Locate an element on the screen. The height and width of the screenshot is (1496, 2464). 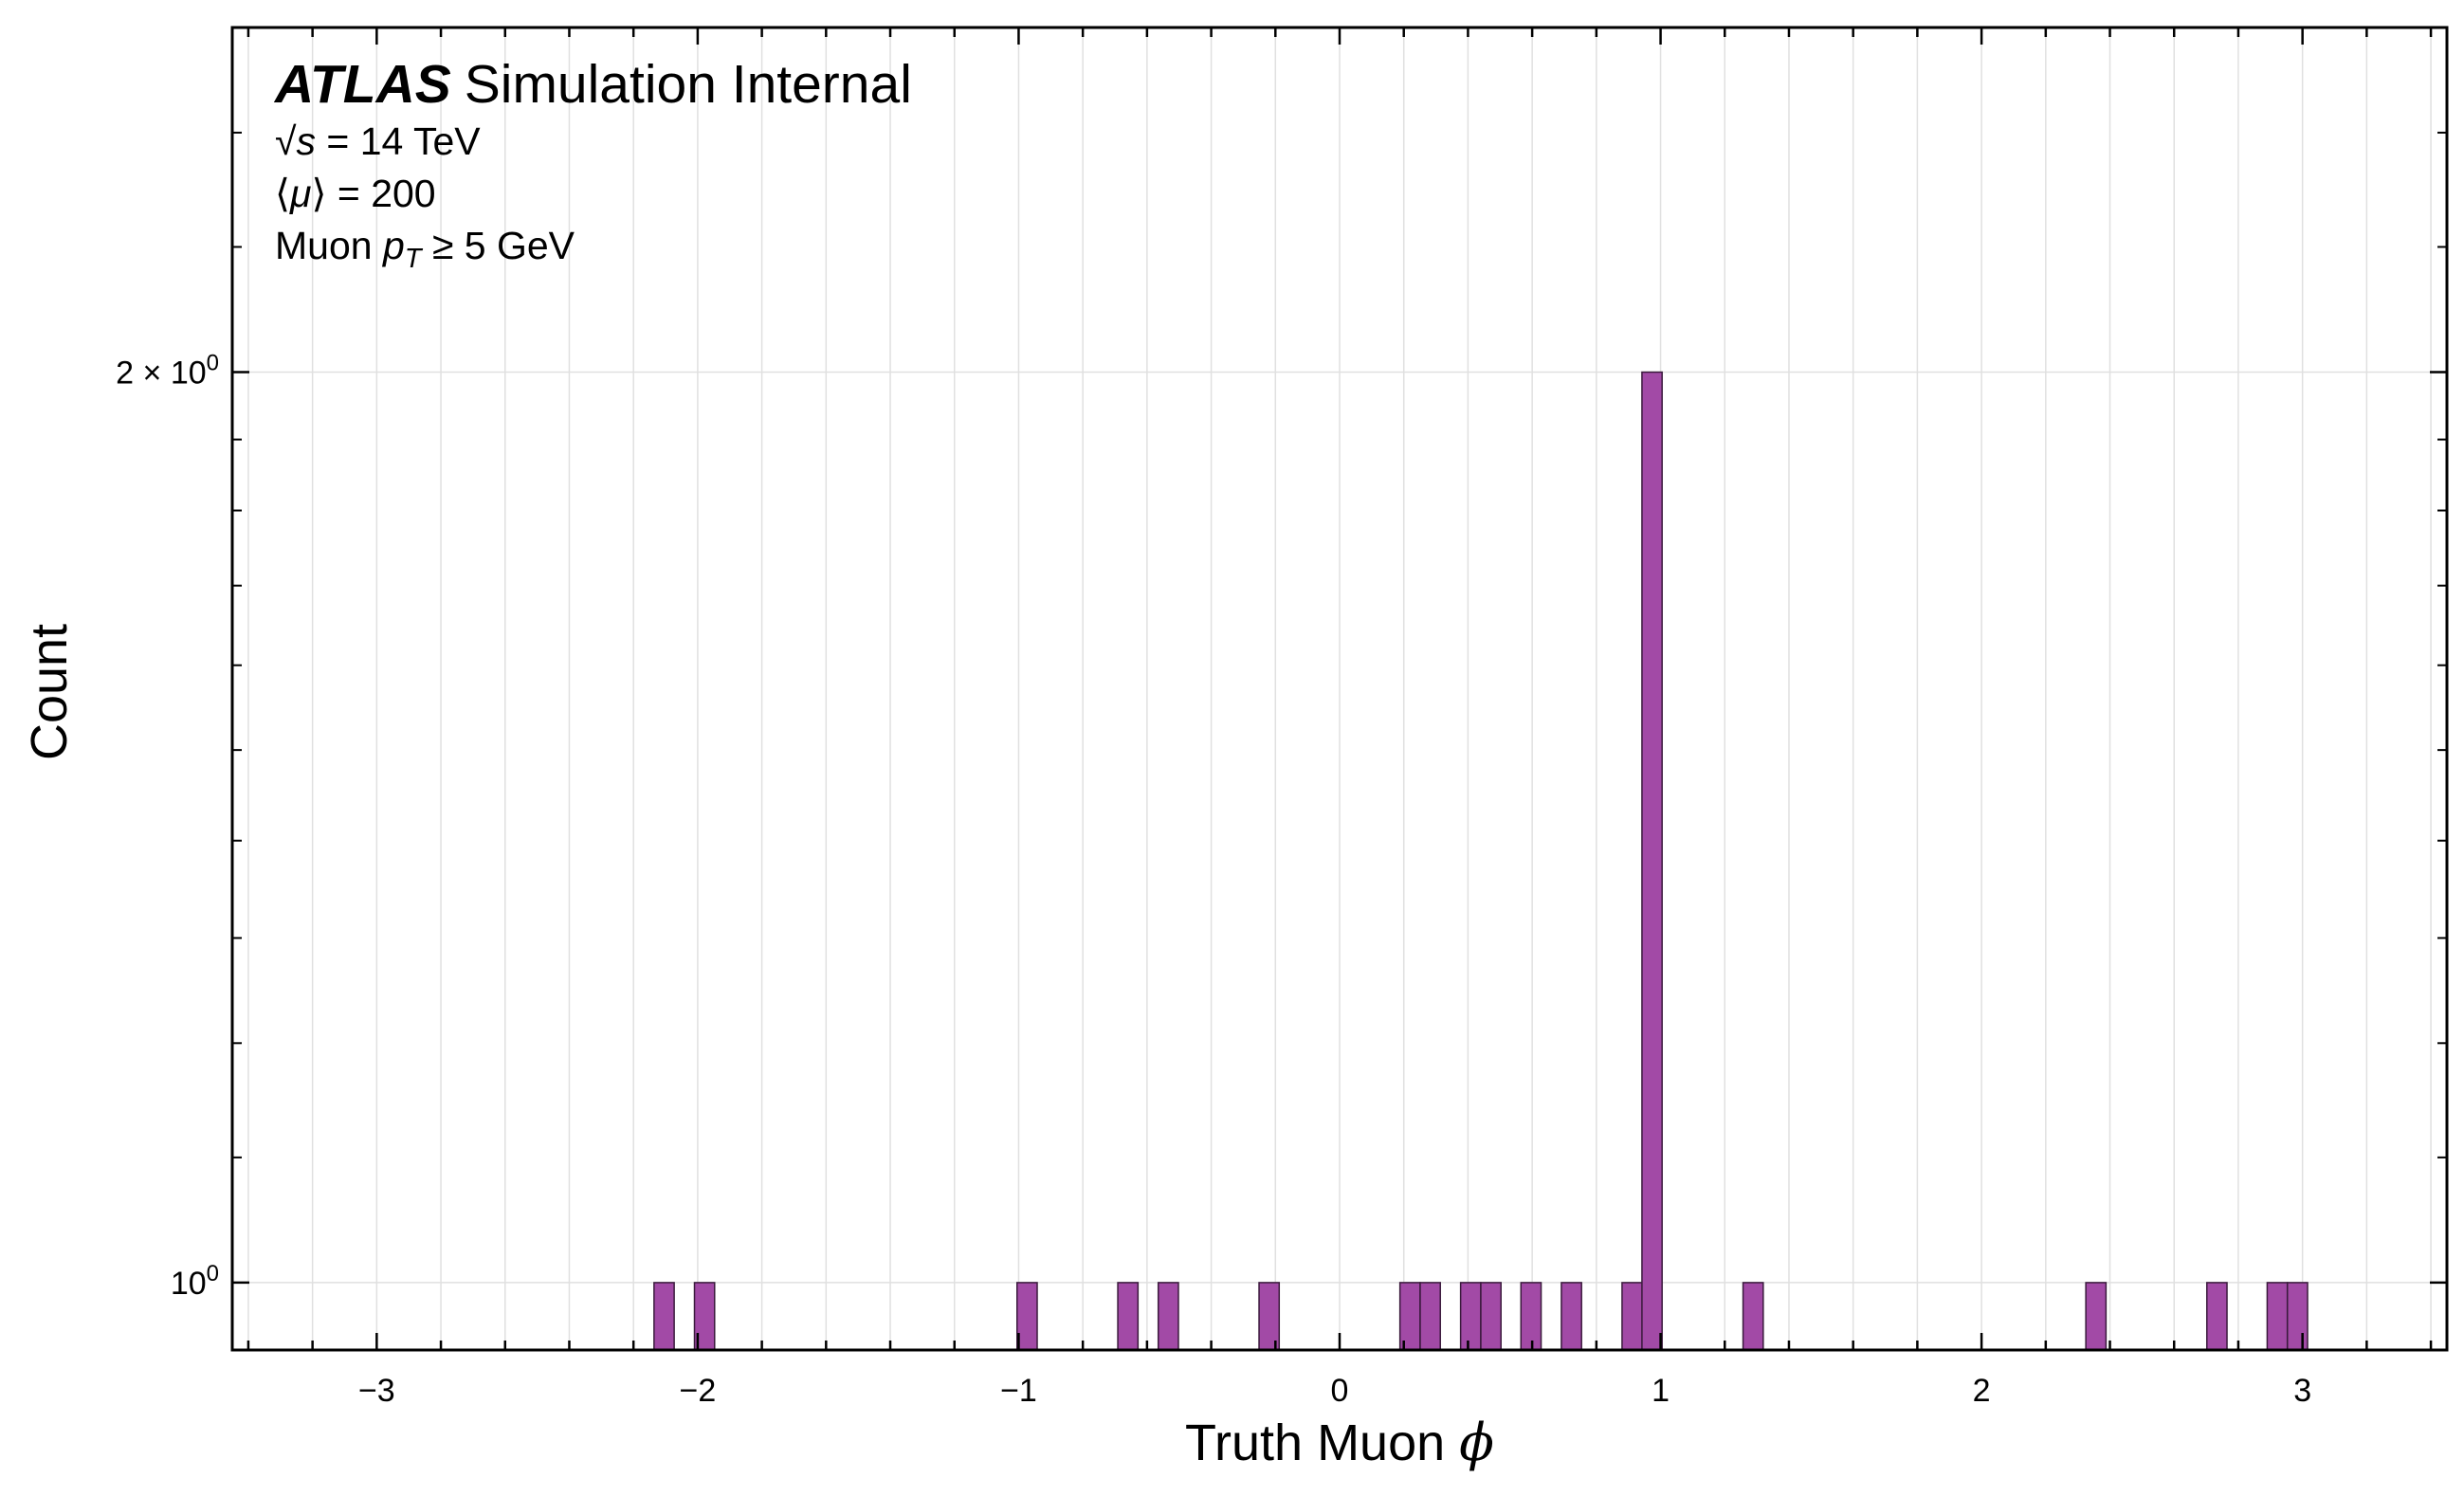
info-pileup-text: ⟩ = 200 is located at coordinates (373, 194).